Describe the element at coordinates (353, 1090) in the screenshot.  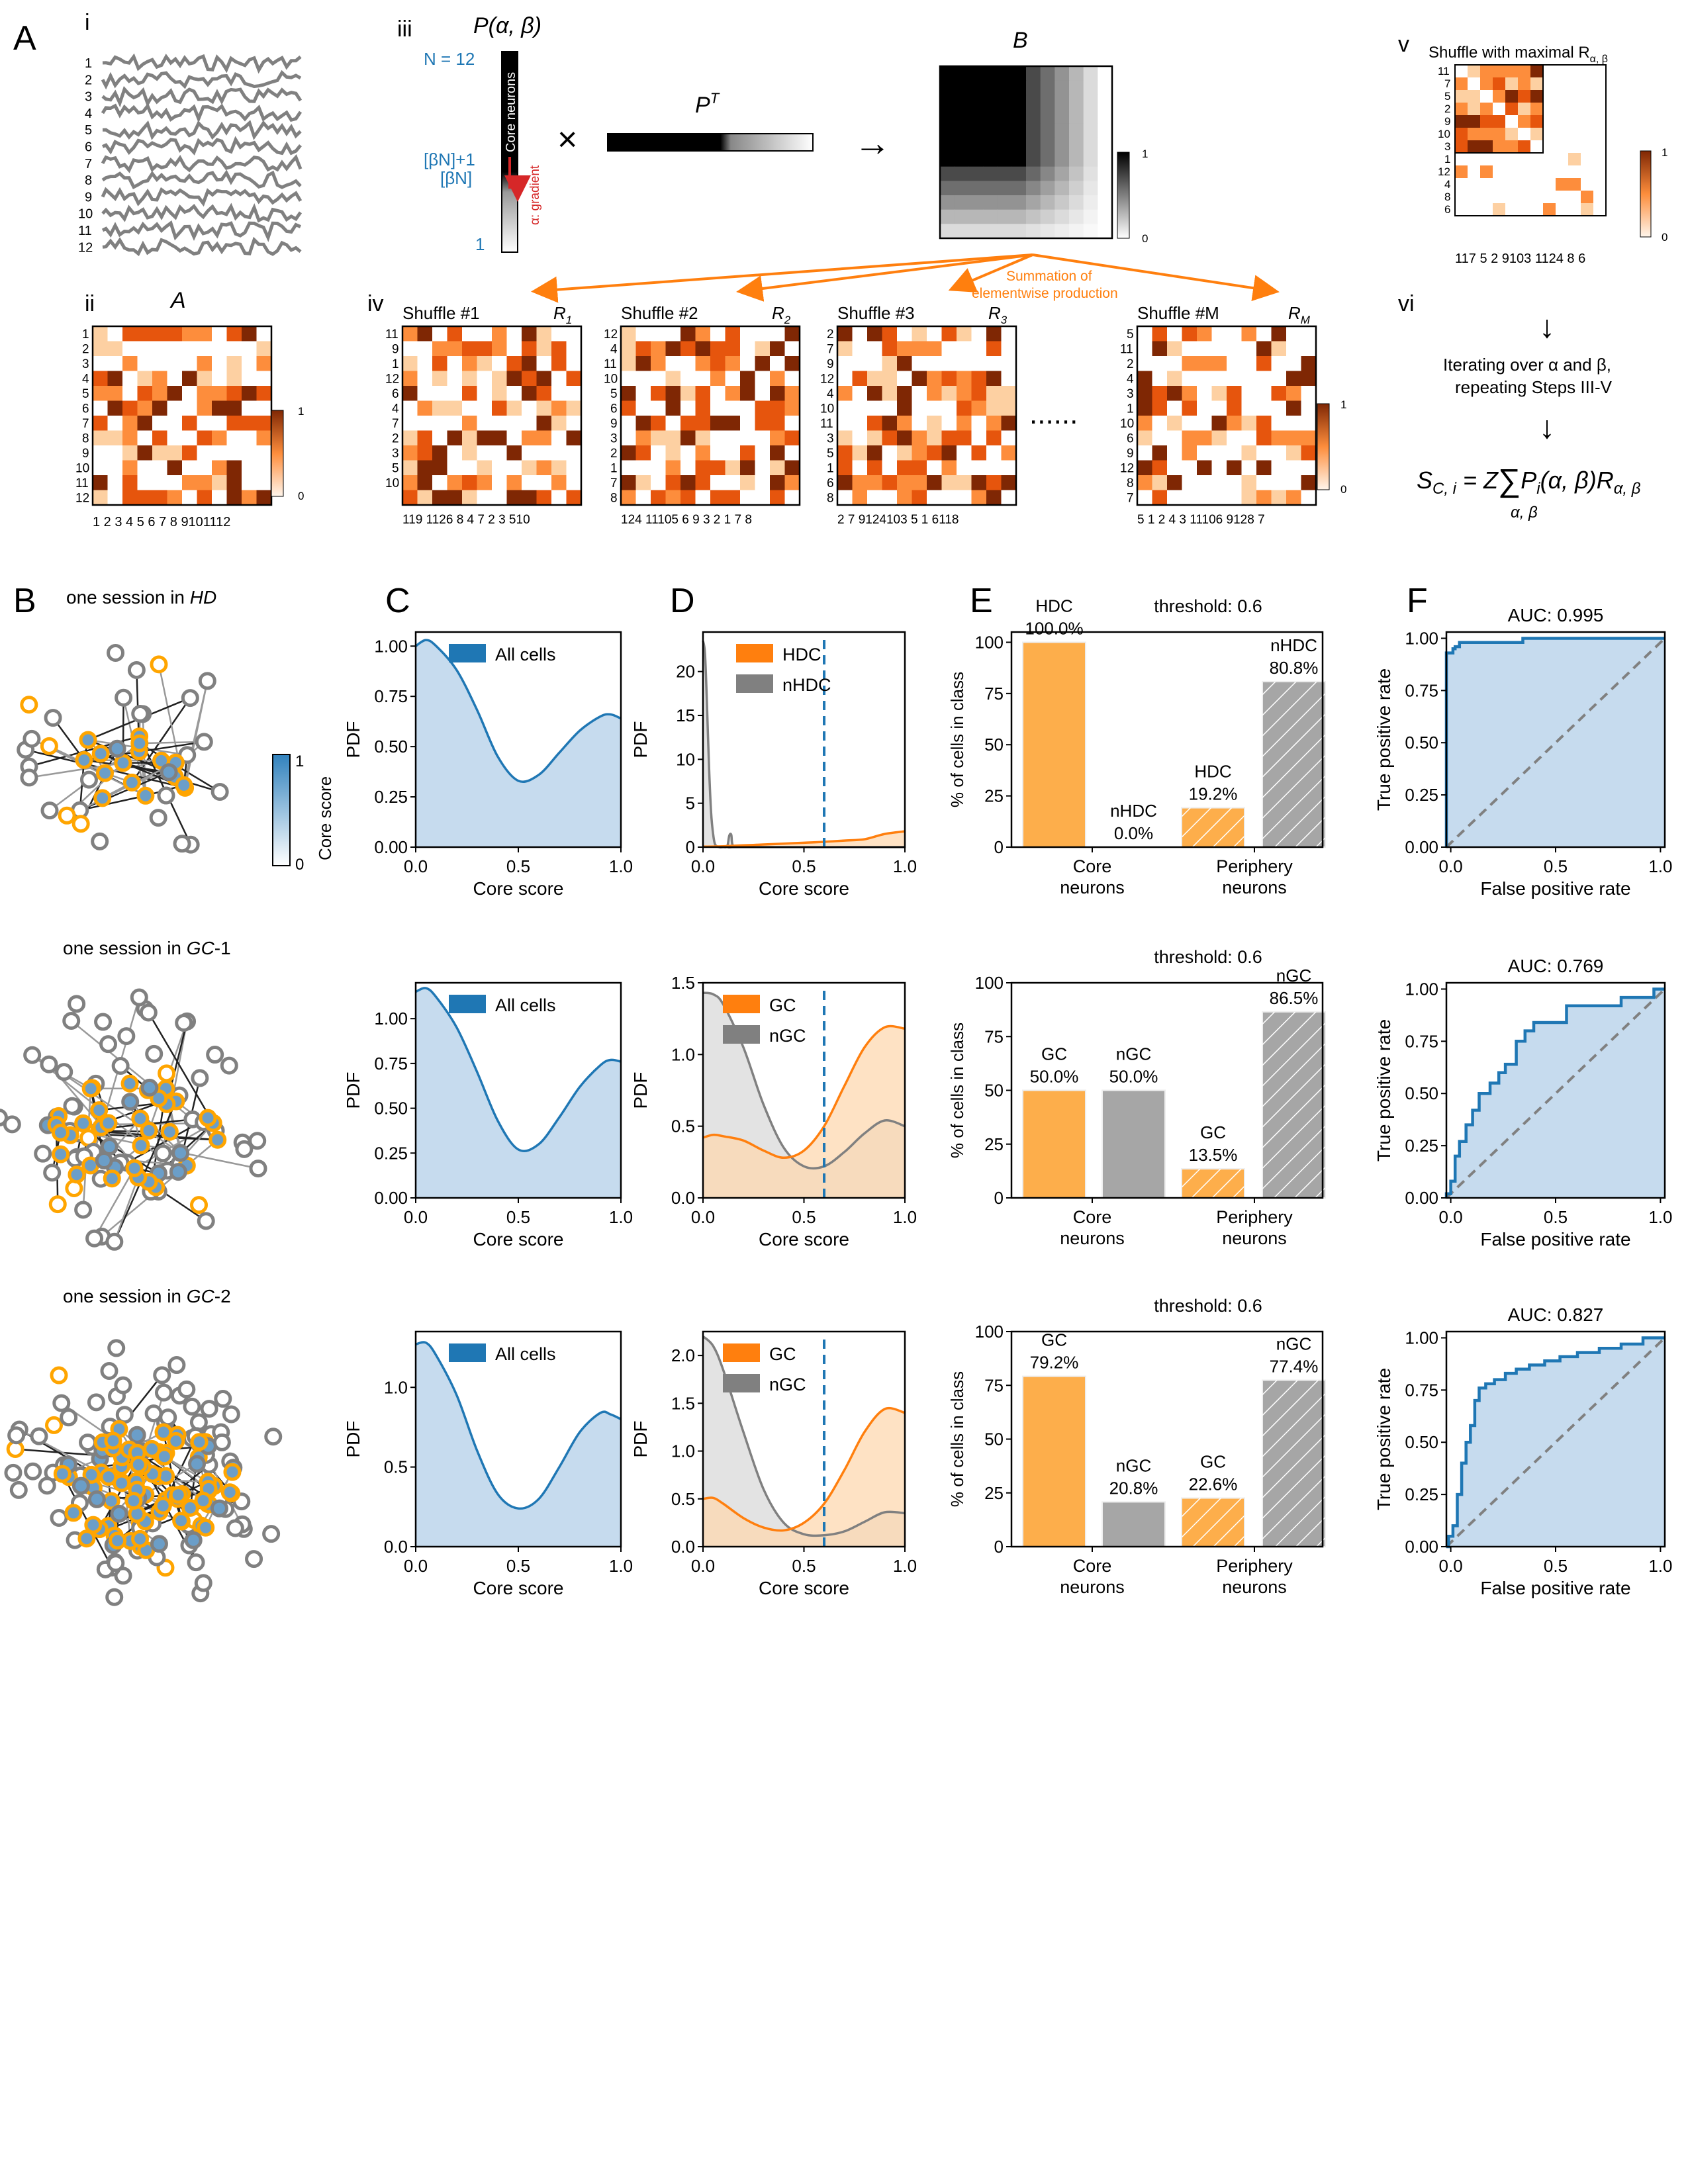
I see `y-axis-label: PDF` at that location.